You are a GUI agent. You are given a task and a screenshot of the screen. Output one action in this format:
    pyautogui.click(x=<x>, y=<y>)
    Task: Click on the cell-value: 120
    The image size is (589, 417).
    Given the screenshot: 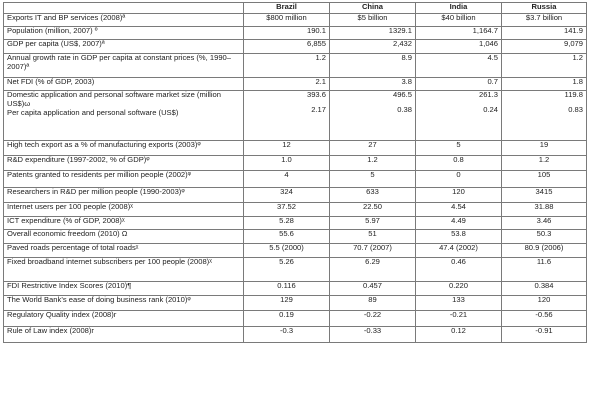 What is the action you would take?
    pyautogui.click(x=544, y=299)
    